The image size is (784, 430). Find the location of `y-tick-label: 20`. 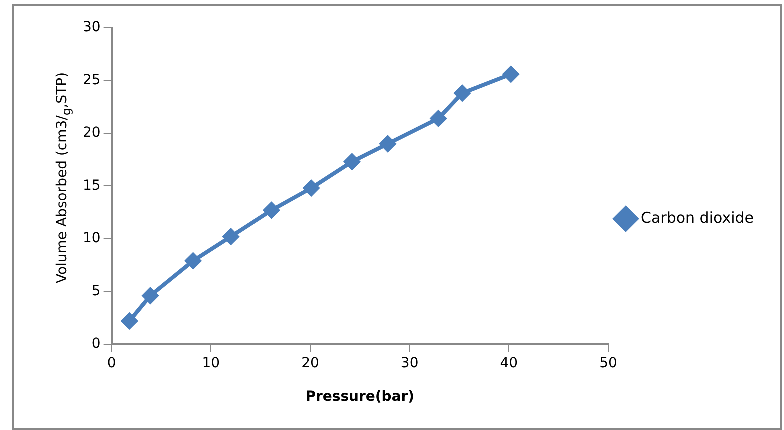

y-tick-label: 20 is located at coordinates (91, 133).